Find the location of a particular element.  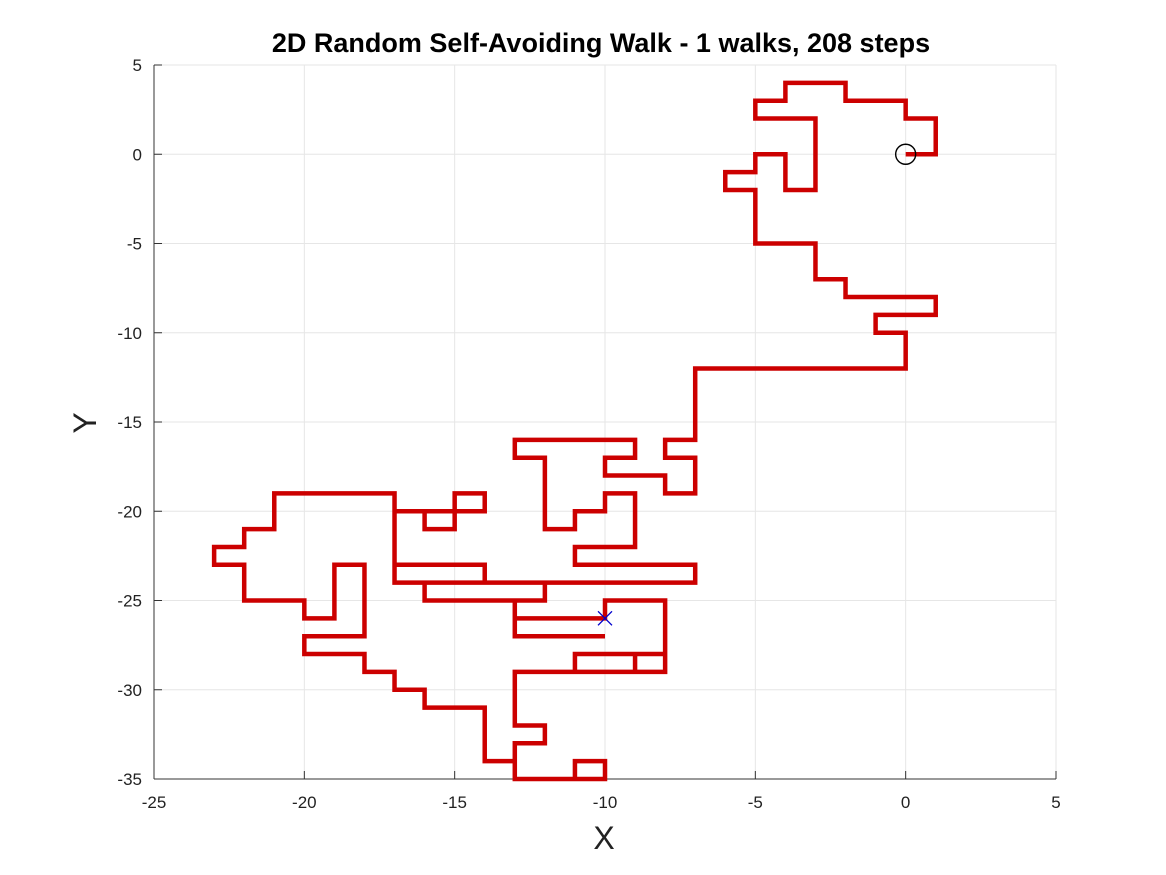

y-tick-label: -20 is located at coordinates (129, 511).